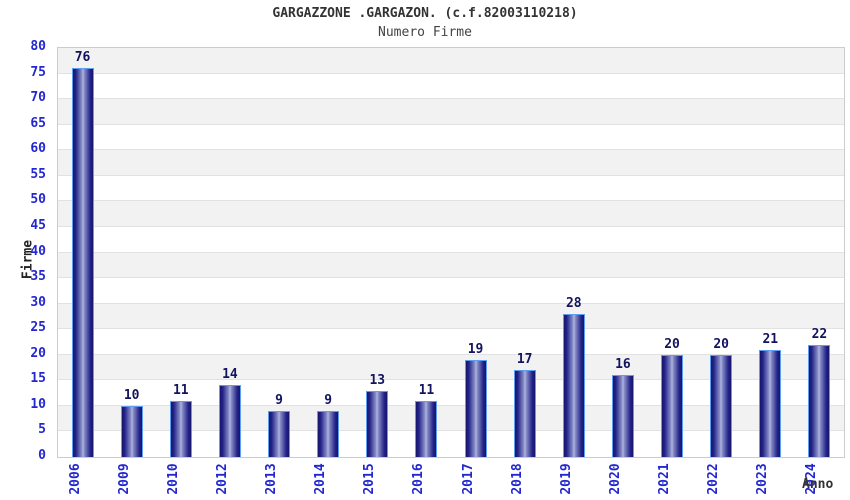 Image resolution: width=850 pixels, height=500 pixels. What do you see at coordinates (321, 479) in the screenshot?
I see `x-tick-label: 2014` at bounding box center [321, 479].